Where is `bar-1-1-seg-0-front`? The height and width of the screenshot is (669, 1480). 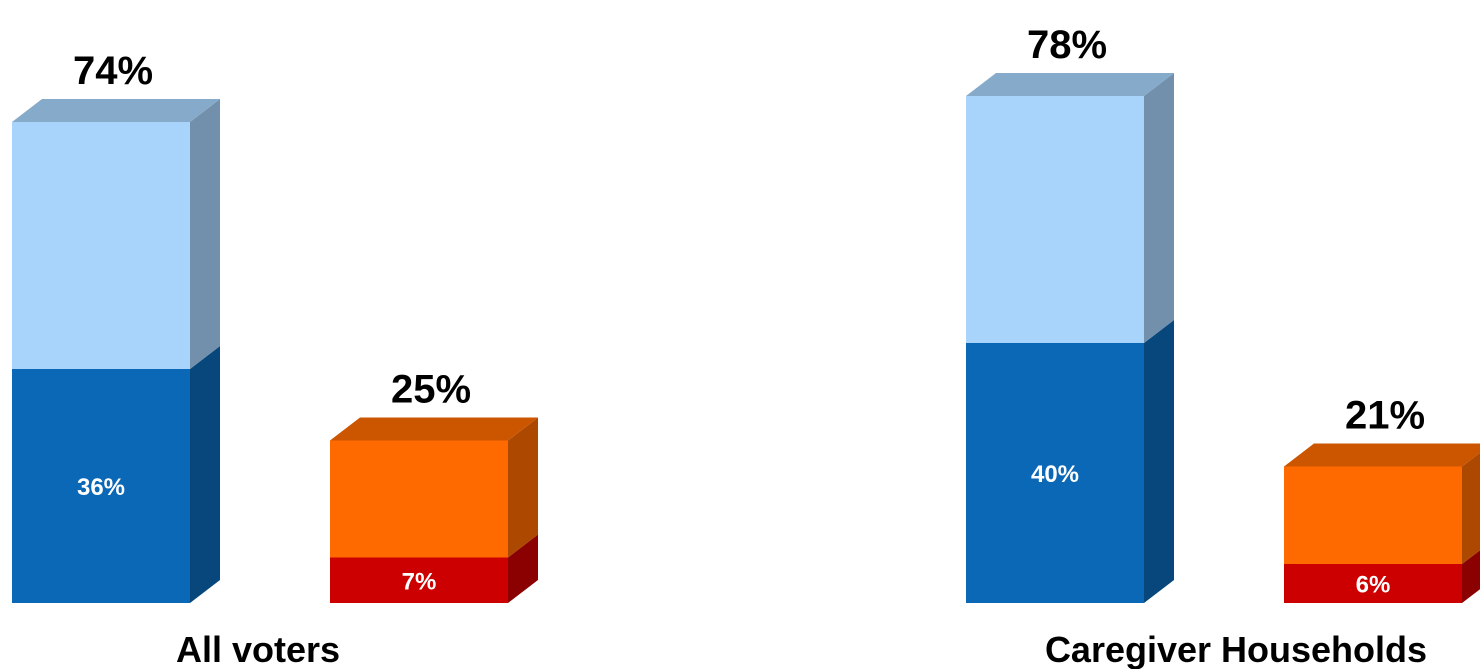
bar-1-1-seg-0-front is located at coordinates (1373, 583).